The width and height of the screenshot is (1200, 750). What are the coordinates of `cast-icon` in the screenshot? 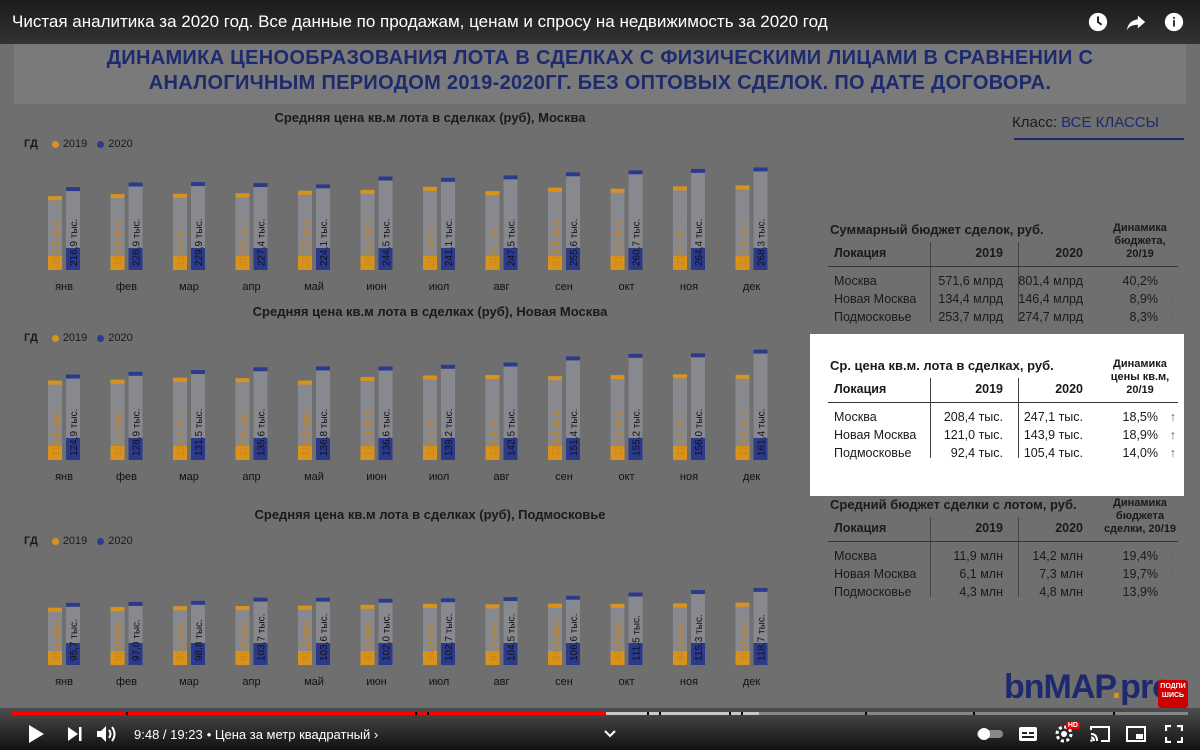 It's located at (1100, 734).